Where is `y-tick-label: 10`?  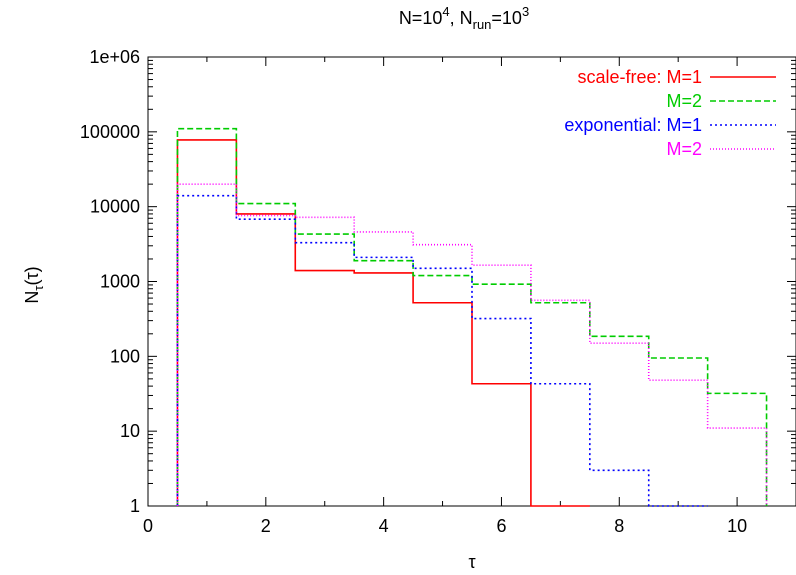
y-tick-label: 10 is located at coordinates (130, 431).